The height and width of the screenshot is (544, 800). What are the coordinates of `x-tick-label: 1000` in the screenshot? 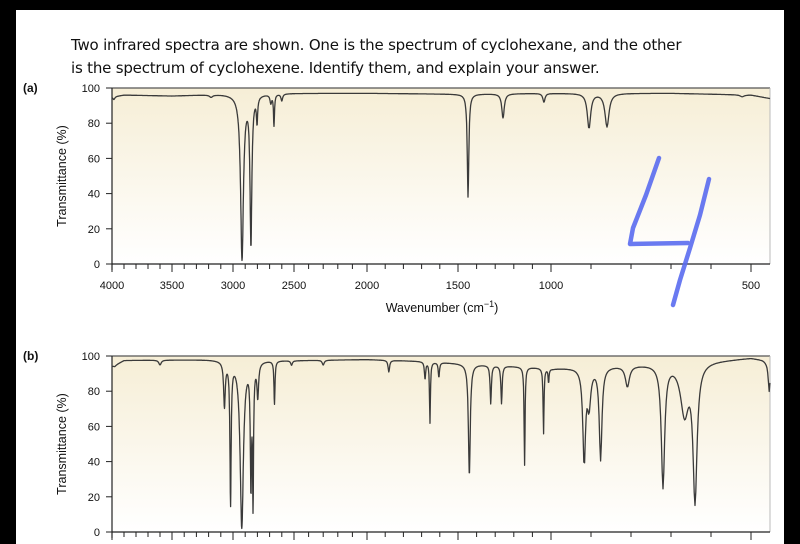 It's located at (551, 286).